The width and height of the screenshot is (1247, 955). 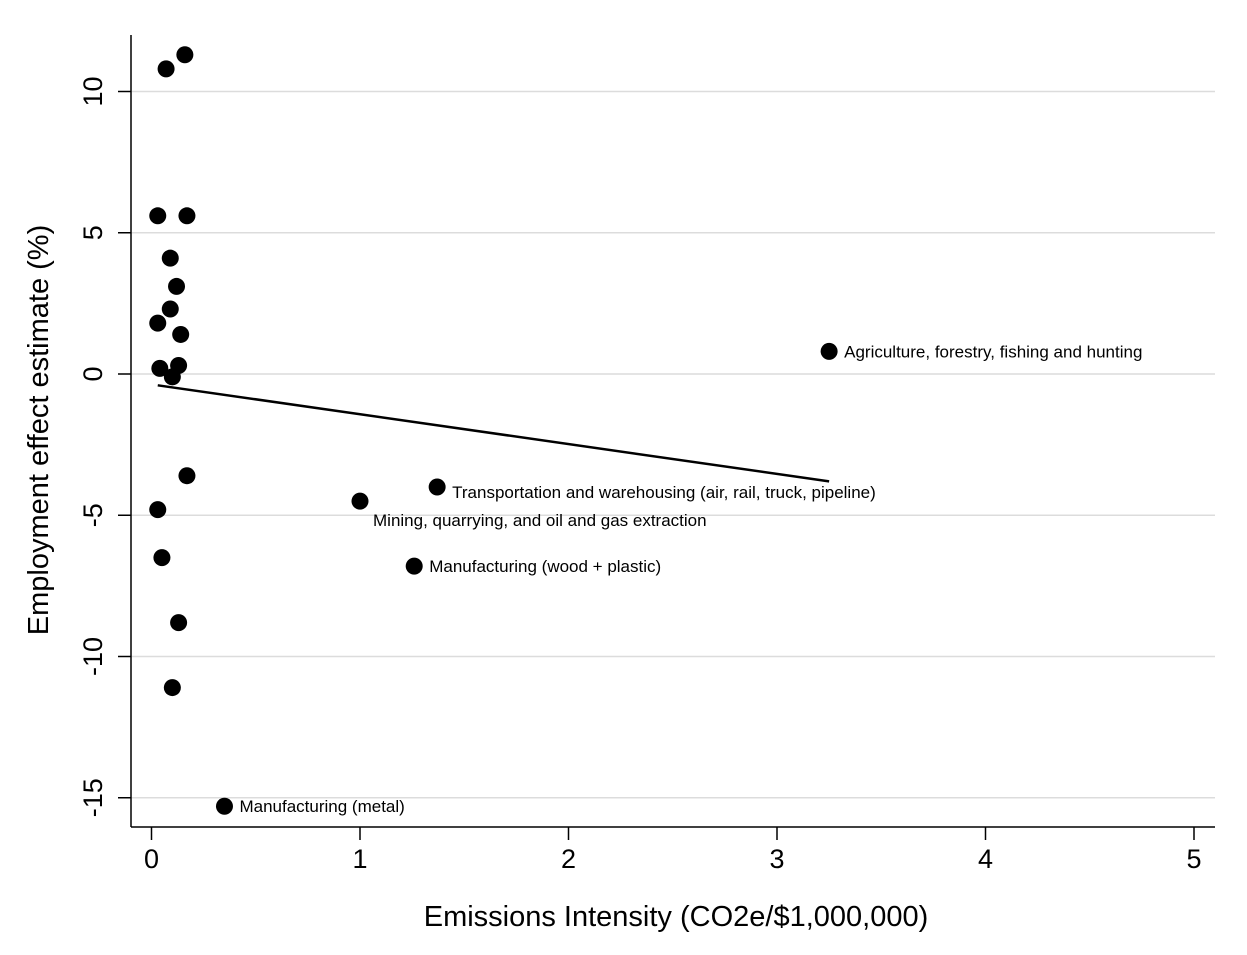 I want to click on y-axis-title: Employment effect estimate (%), so click(x=39, y=430).